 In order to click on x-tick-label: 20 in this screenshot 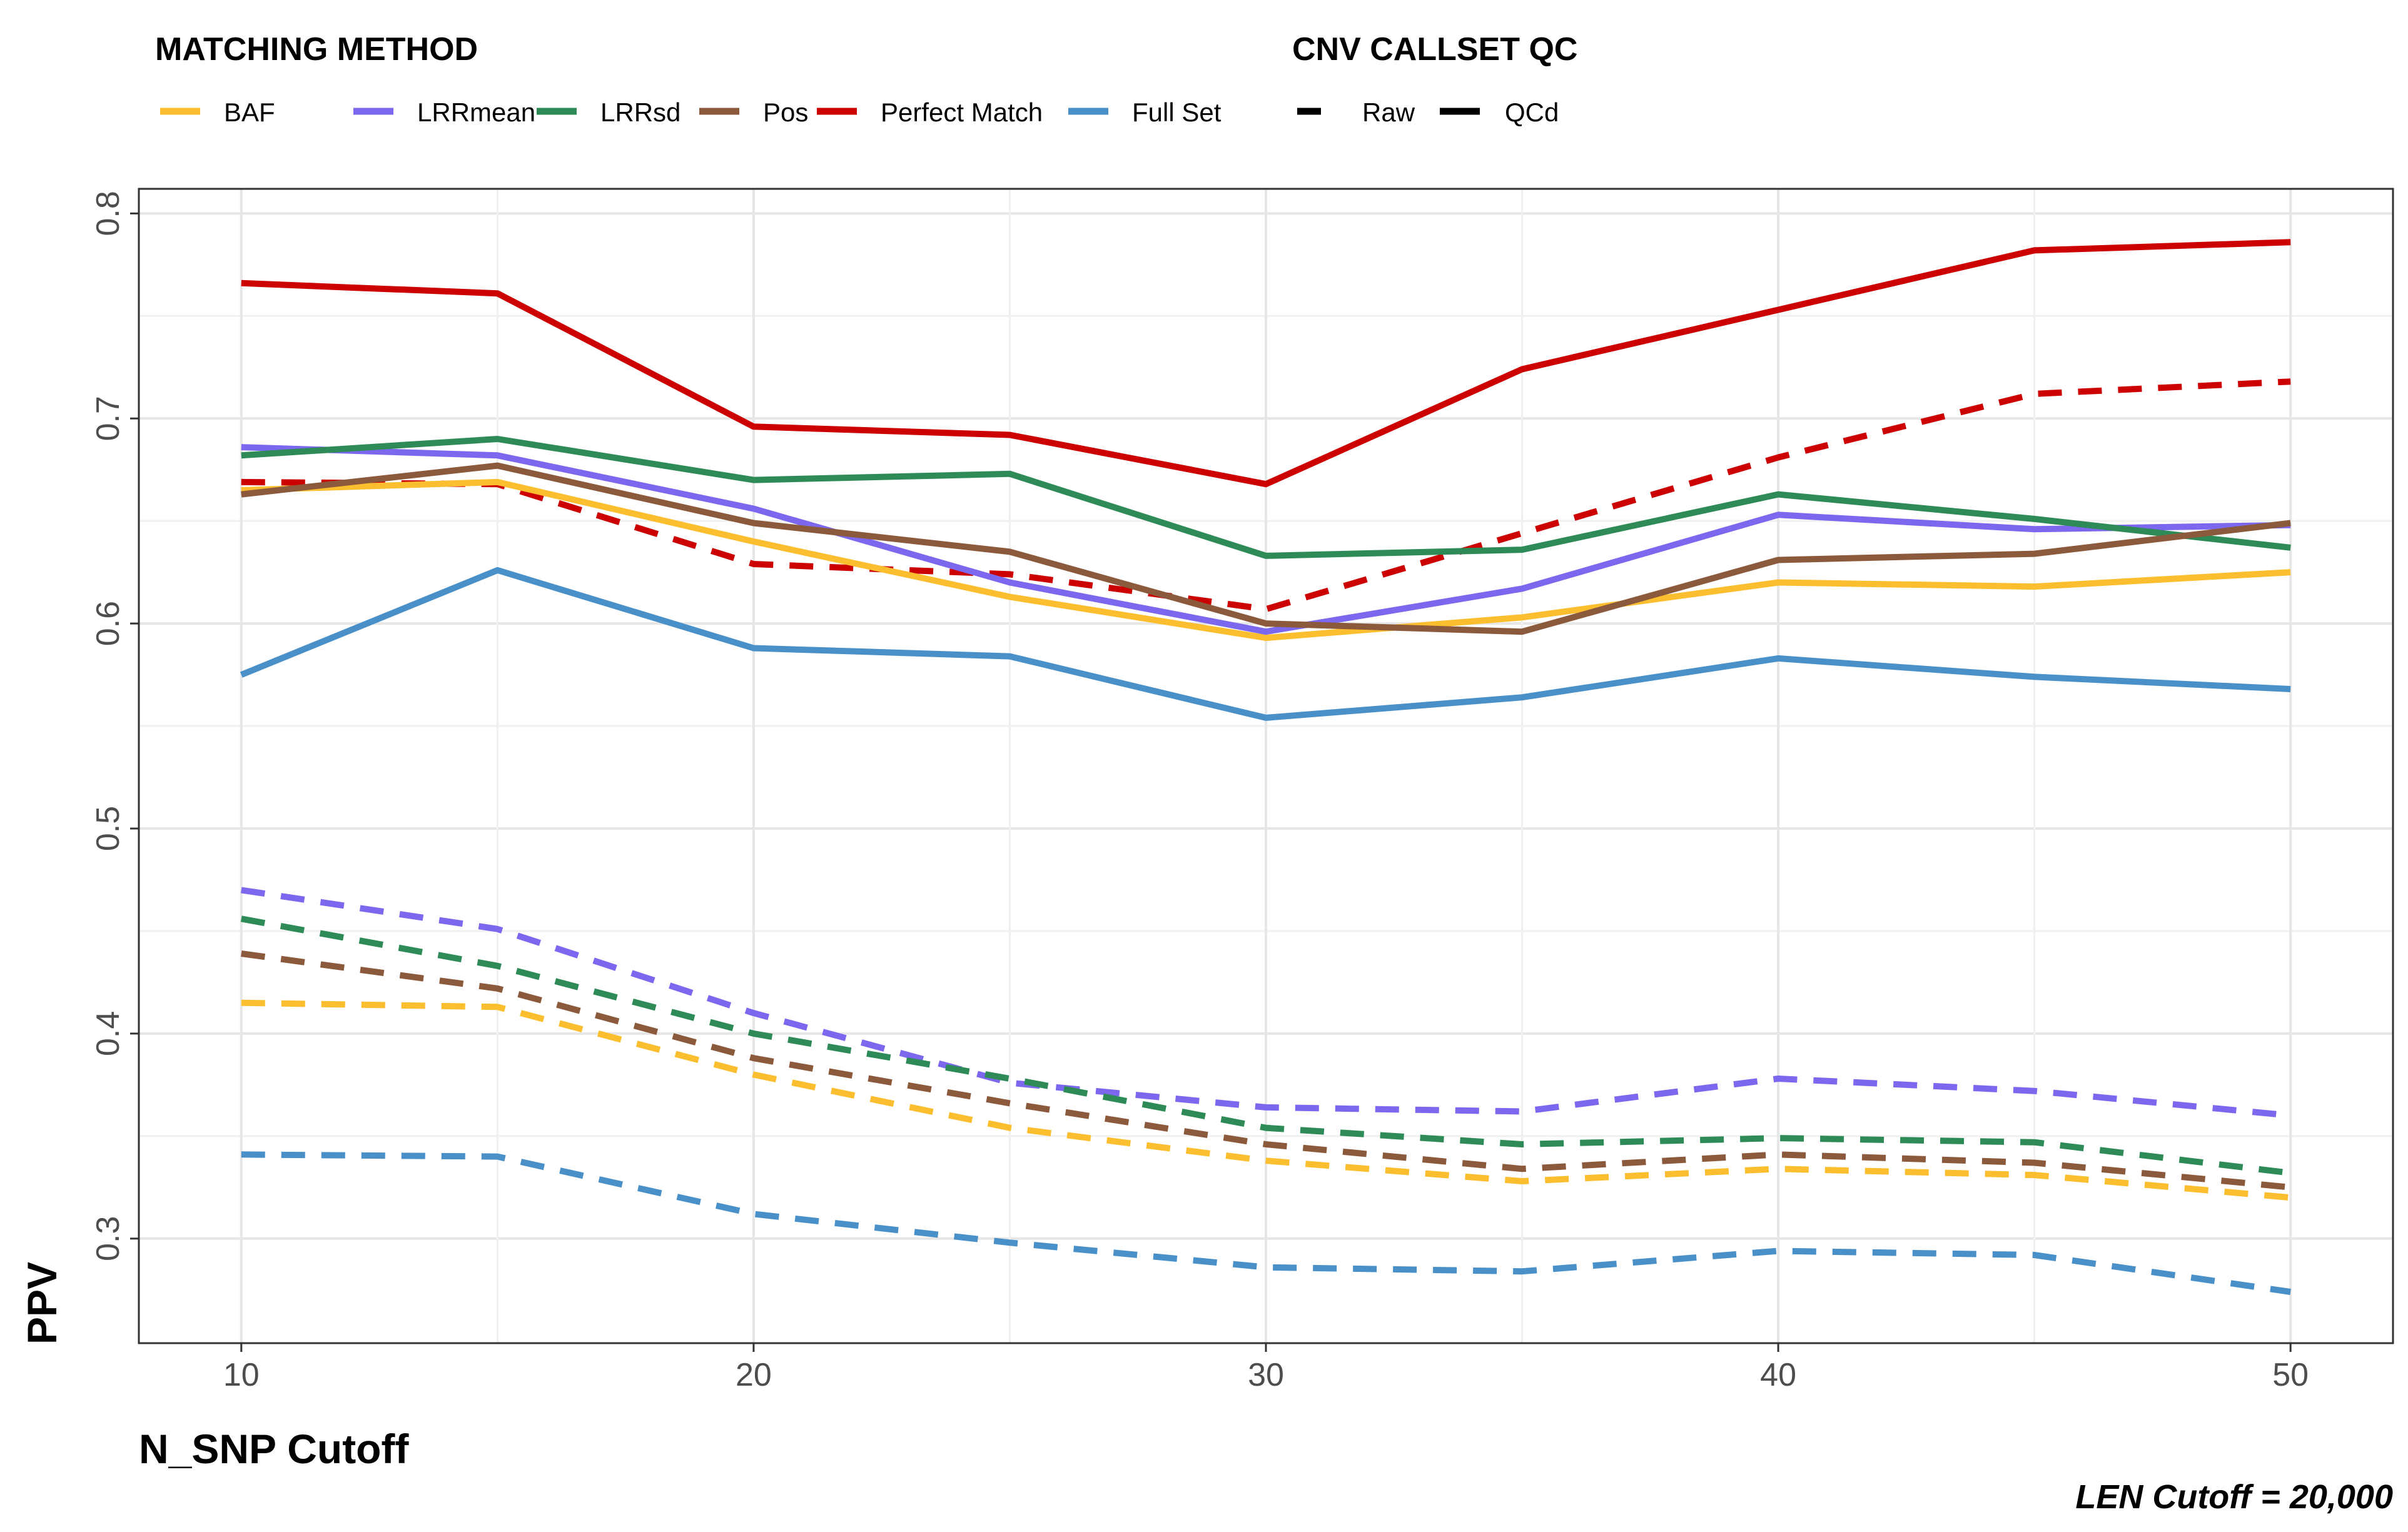, I will do `click(754, 1375)`.